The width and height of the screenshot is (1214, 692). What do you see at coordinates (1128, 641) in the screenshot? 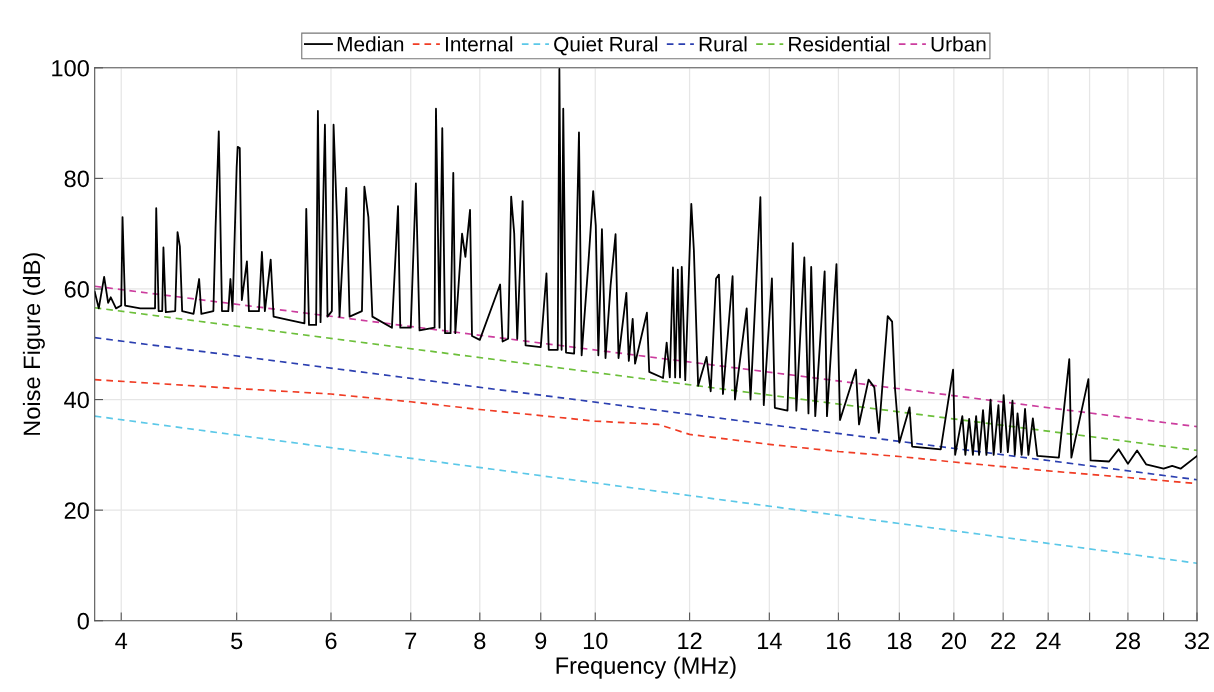
I see `x-tick-label: 28` at bounding box center [1128, 641].